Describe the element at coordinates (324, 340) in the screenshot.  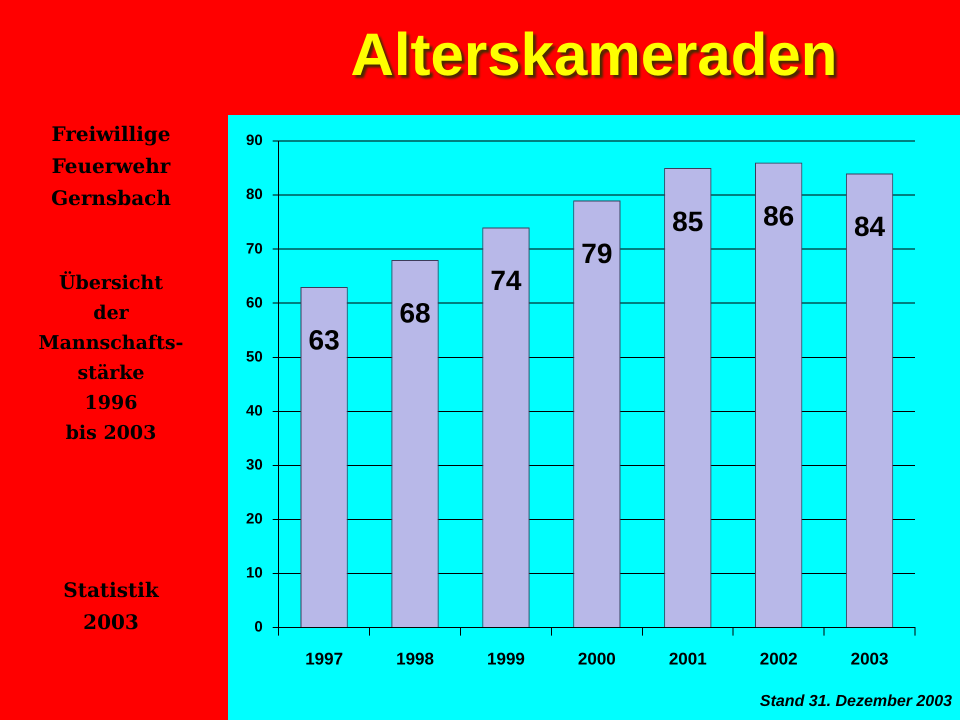
I see `data-label: 63` at that location.